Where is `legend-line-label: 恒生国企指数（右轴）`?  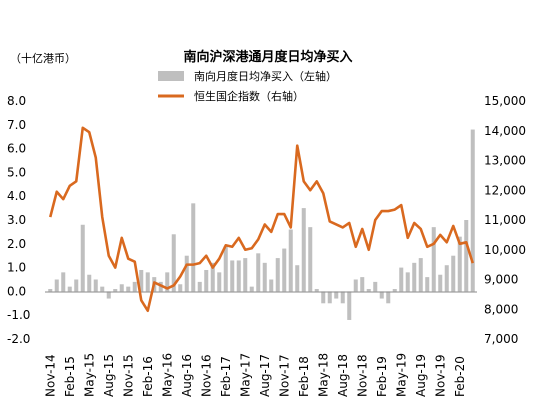 legend-line-label: 恒生国企指数（右轴） is located at coordinates (249, 96).